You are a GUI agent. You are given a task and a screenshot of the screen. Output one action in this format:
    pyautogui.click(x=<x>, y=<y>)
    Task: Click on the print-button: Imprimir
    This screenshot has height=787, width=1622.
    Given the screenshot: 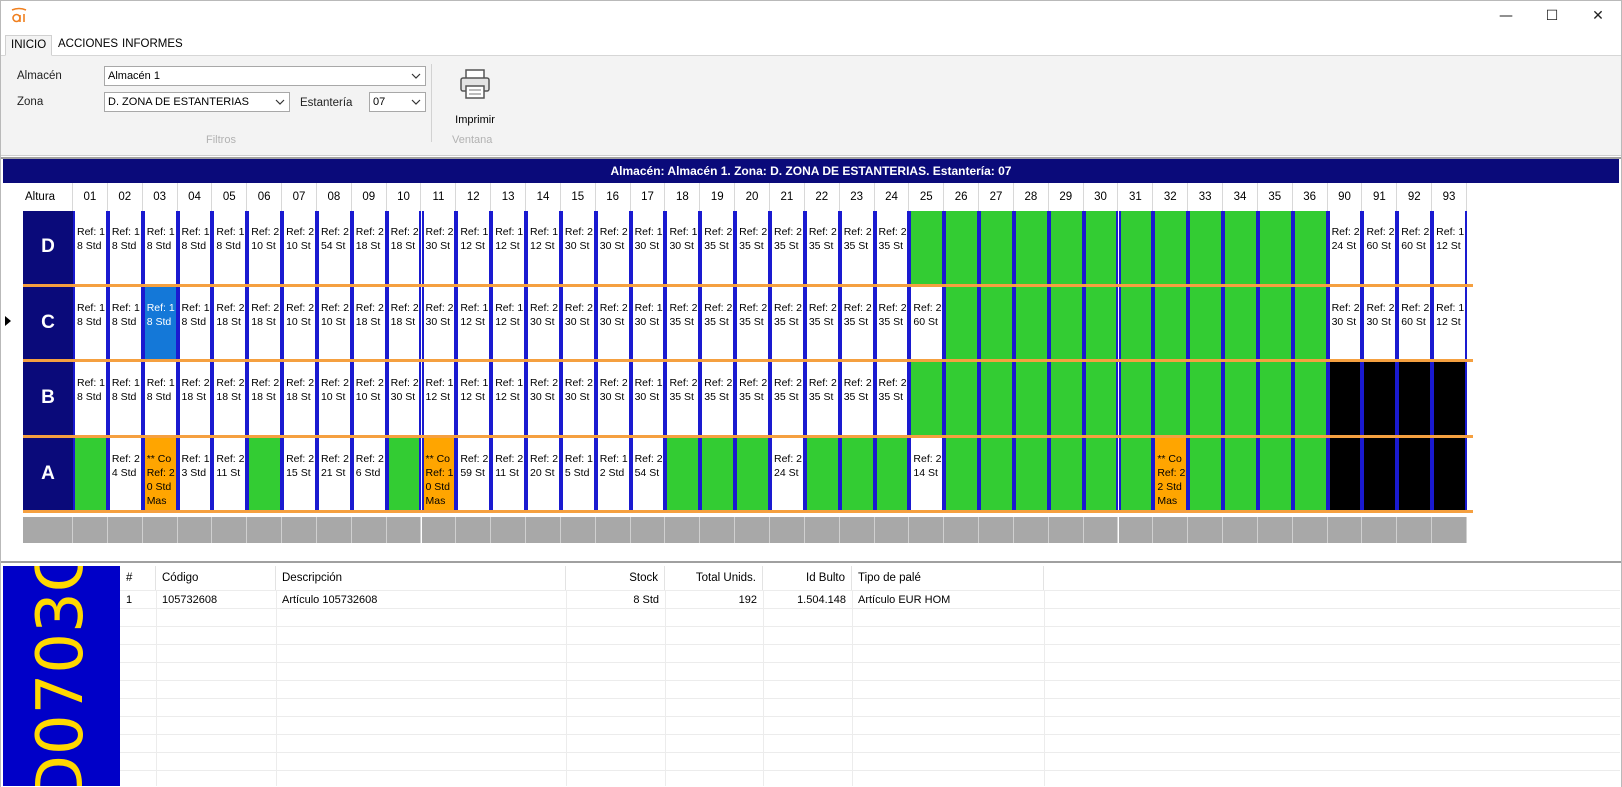 What is the action you would take?
    pyautogui.click(x=475, y=98)
    